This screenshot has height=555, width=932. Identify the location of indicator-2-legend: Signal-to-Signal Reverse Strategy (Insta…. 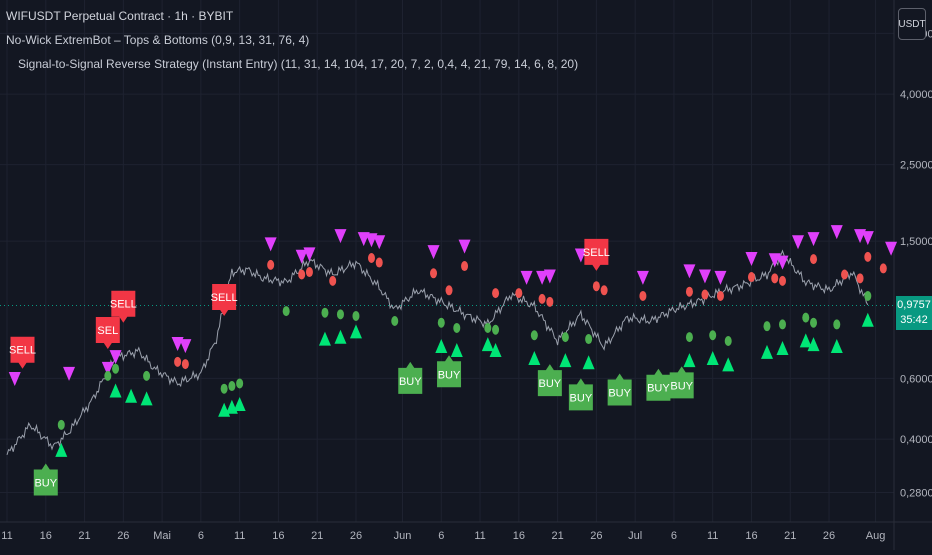
(292, 64).